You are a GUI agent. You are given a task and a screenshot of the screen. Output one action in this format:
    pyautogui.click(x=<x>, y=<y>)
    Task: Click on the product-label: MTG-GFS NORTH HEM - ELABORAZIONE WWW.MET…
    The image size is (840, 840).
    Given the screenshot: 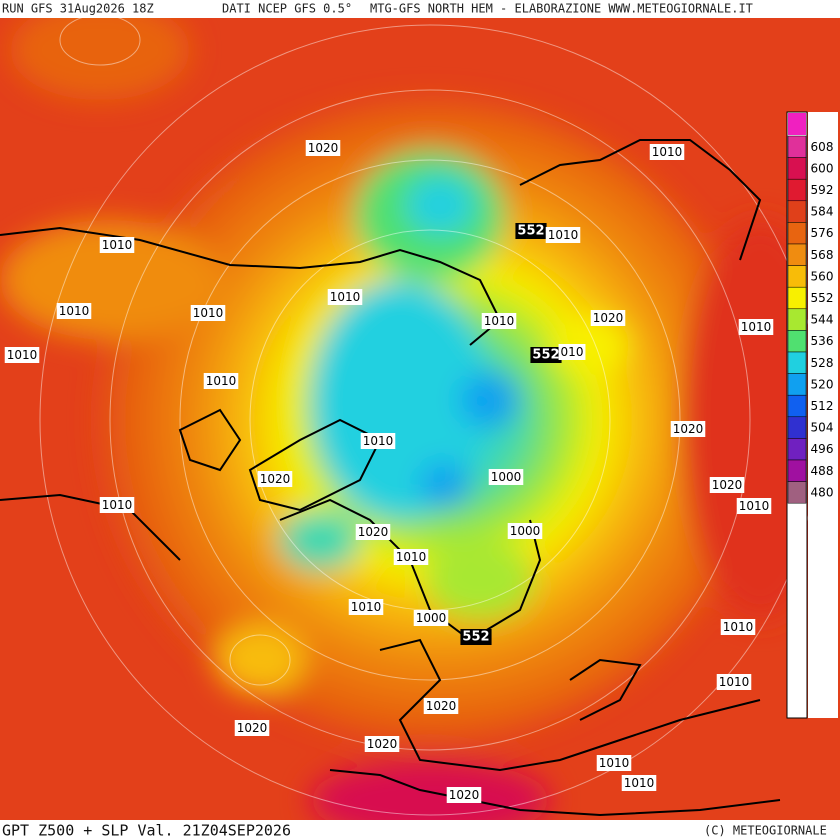 What is the action you would take?
    pyautogui.click(x=561, y=9)
    